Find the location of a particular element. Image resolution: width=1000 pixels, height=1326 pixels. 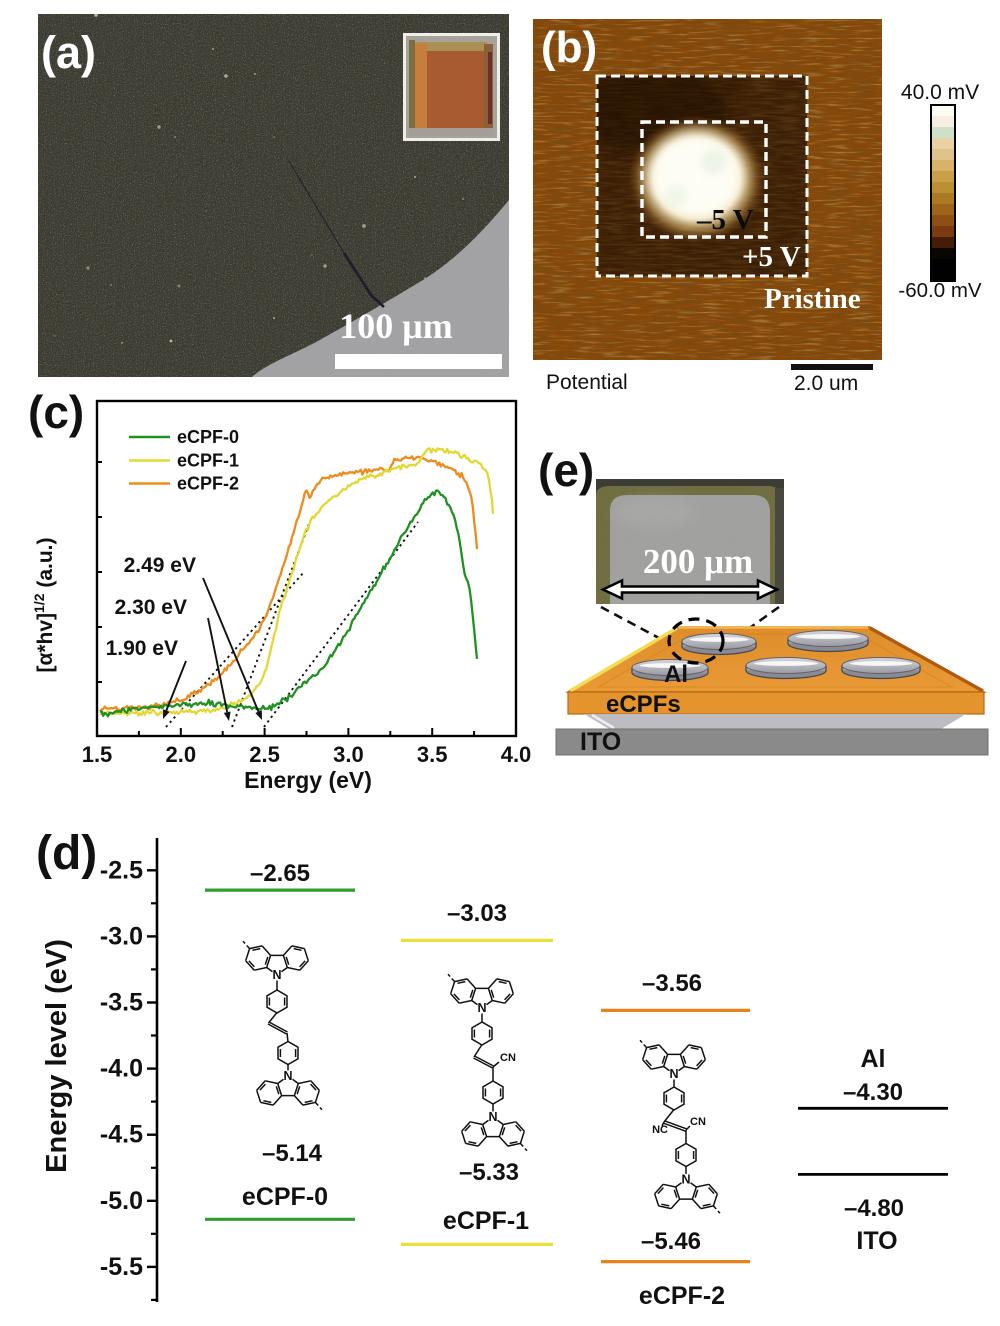

svg-text: -3.5 is located at coordinates (121, 1003).